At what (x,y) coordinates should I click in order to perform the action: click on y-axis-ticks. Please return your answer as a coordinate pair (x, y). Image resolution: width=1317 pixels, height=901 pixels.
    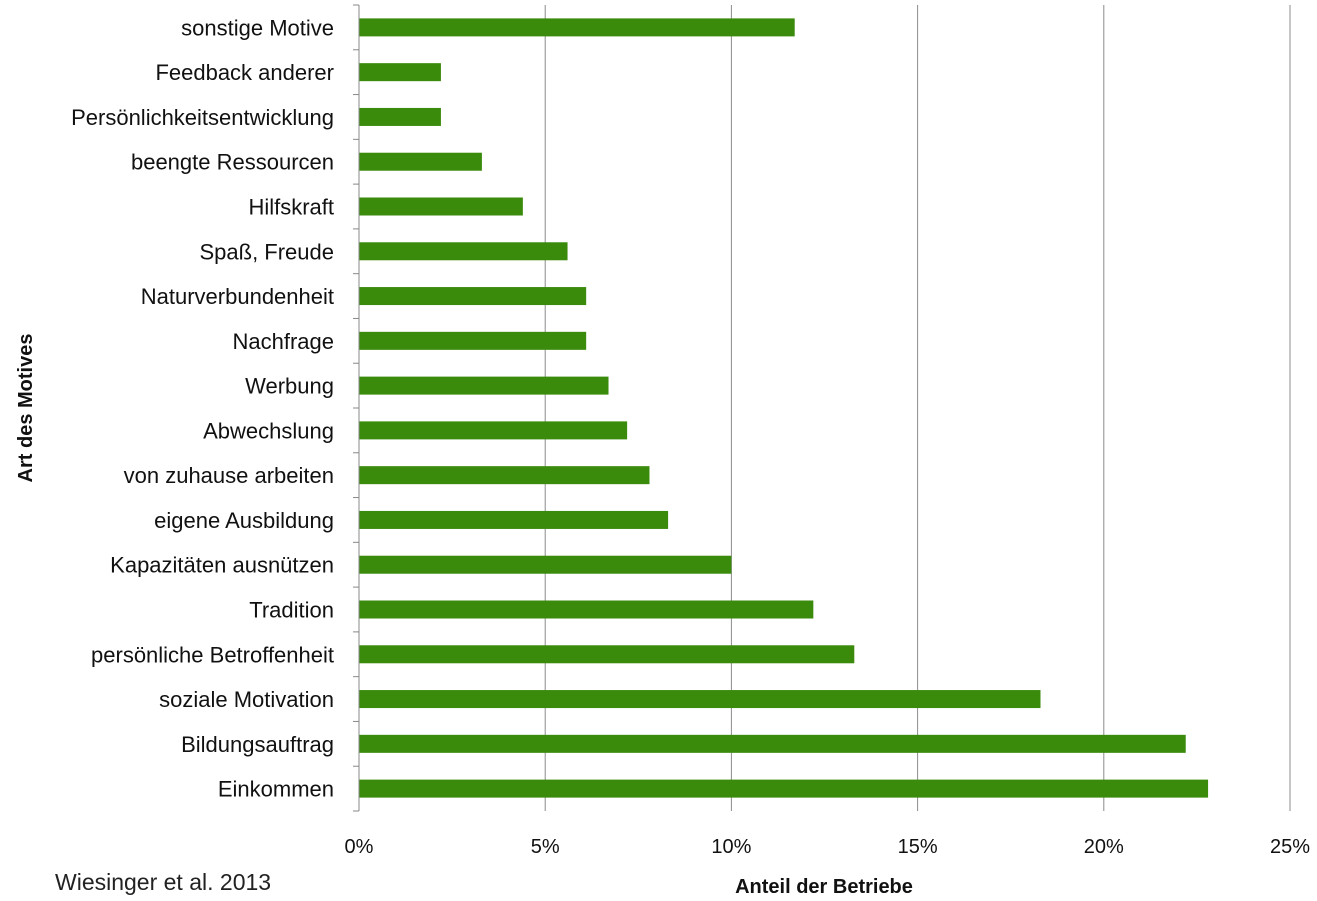
    Looking at the image, I should click on (356, 408).